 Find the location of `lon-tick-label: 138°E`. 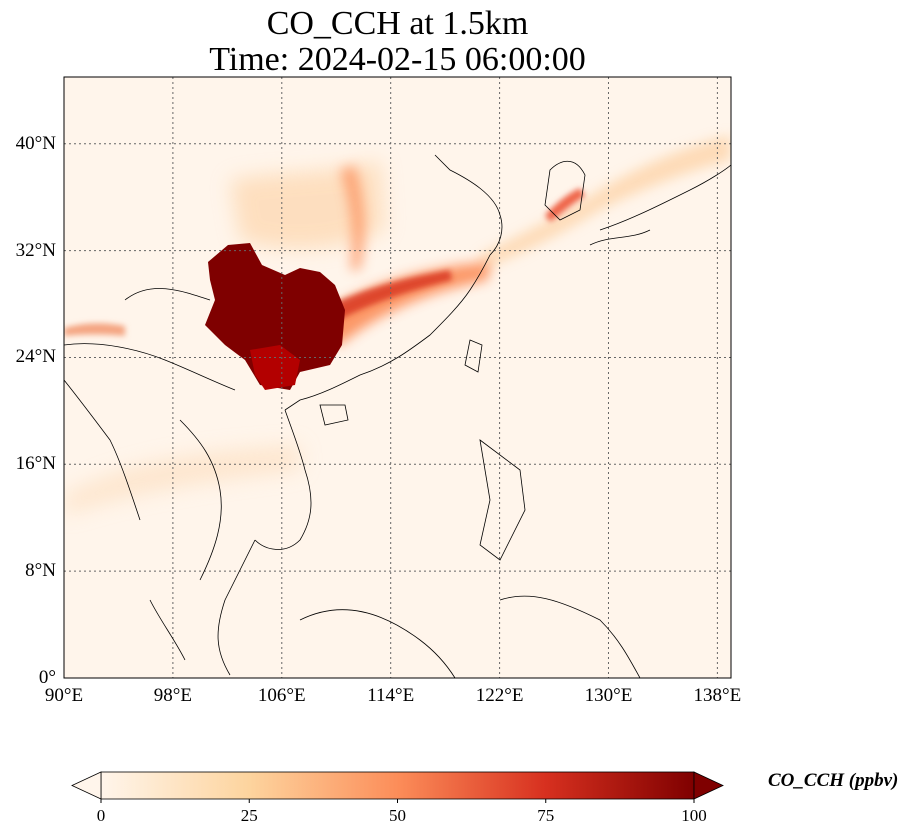

lon-tick-label: 138°E is located at coordinates (717, 695).